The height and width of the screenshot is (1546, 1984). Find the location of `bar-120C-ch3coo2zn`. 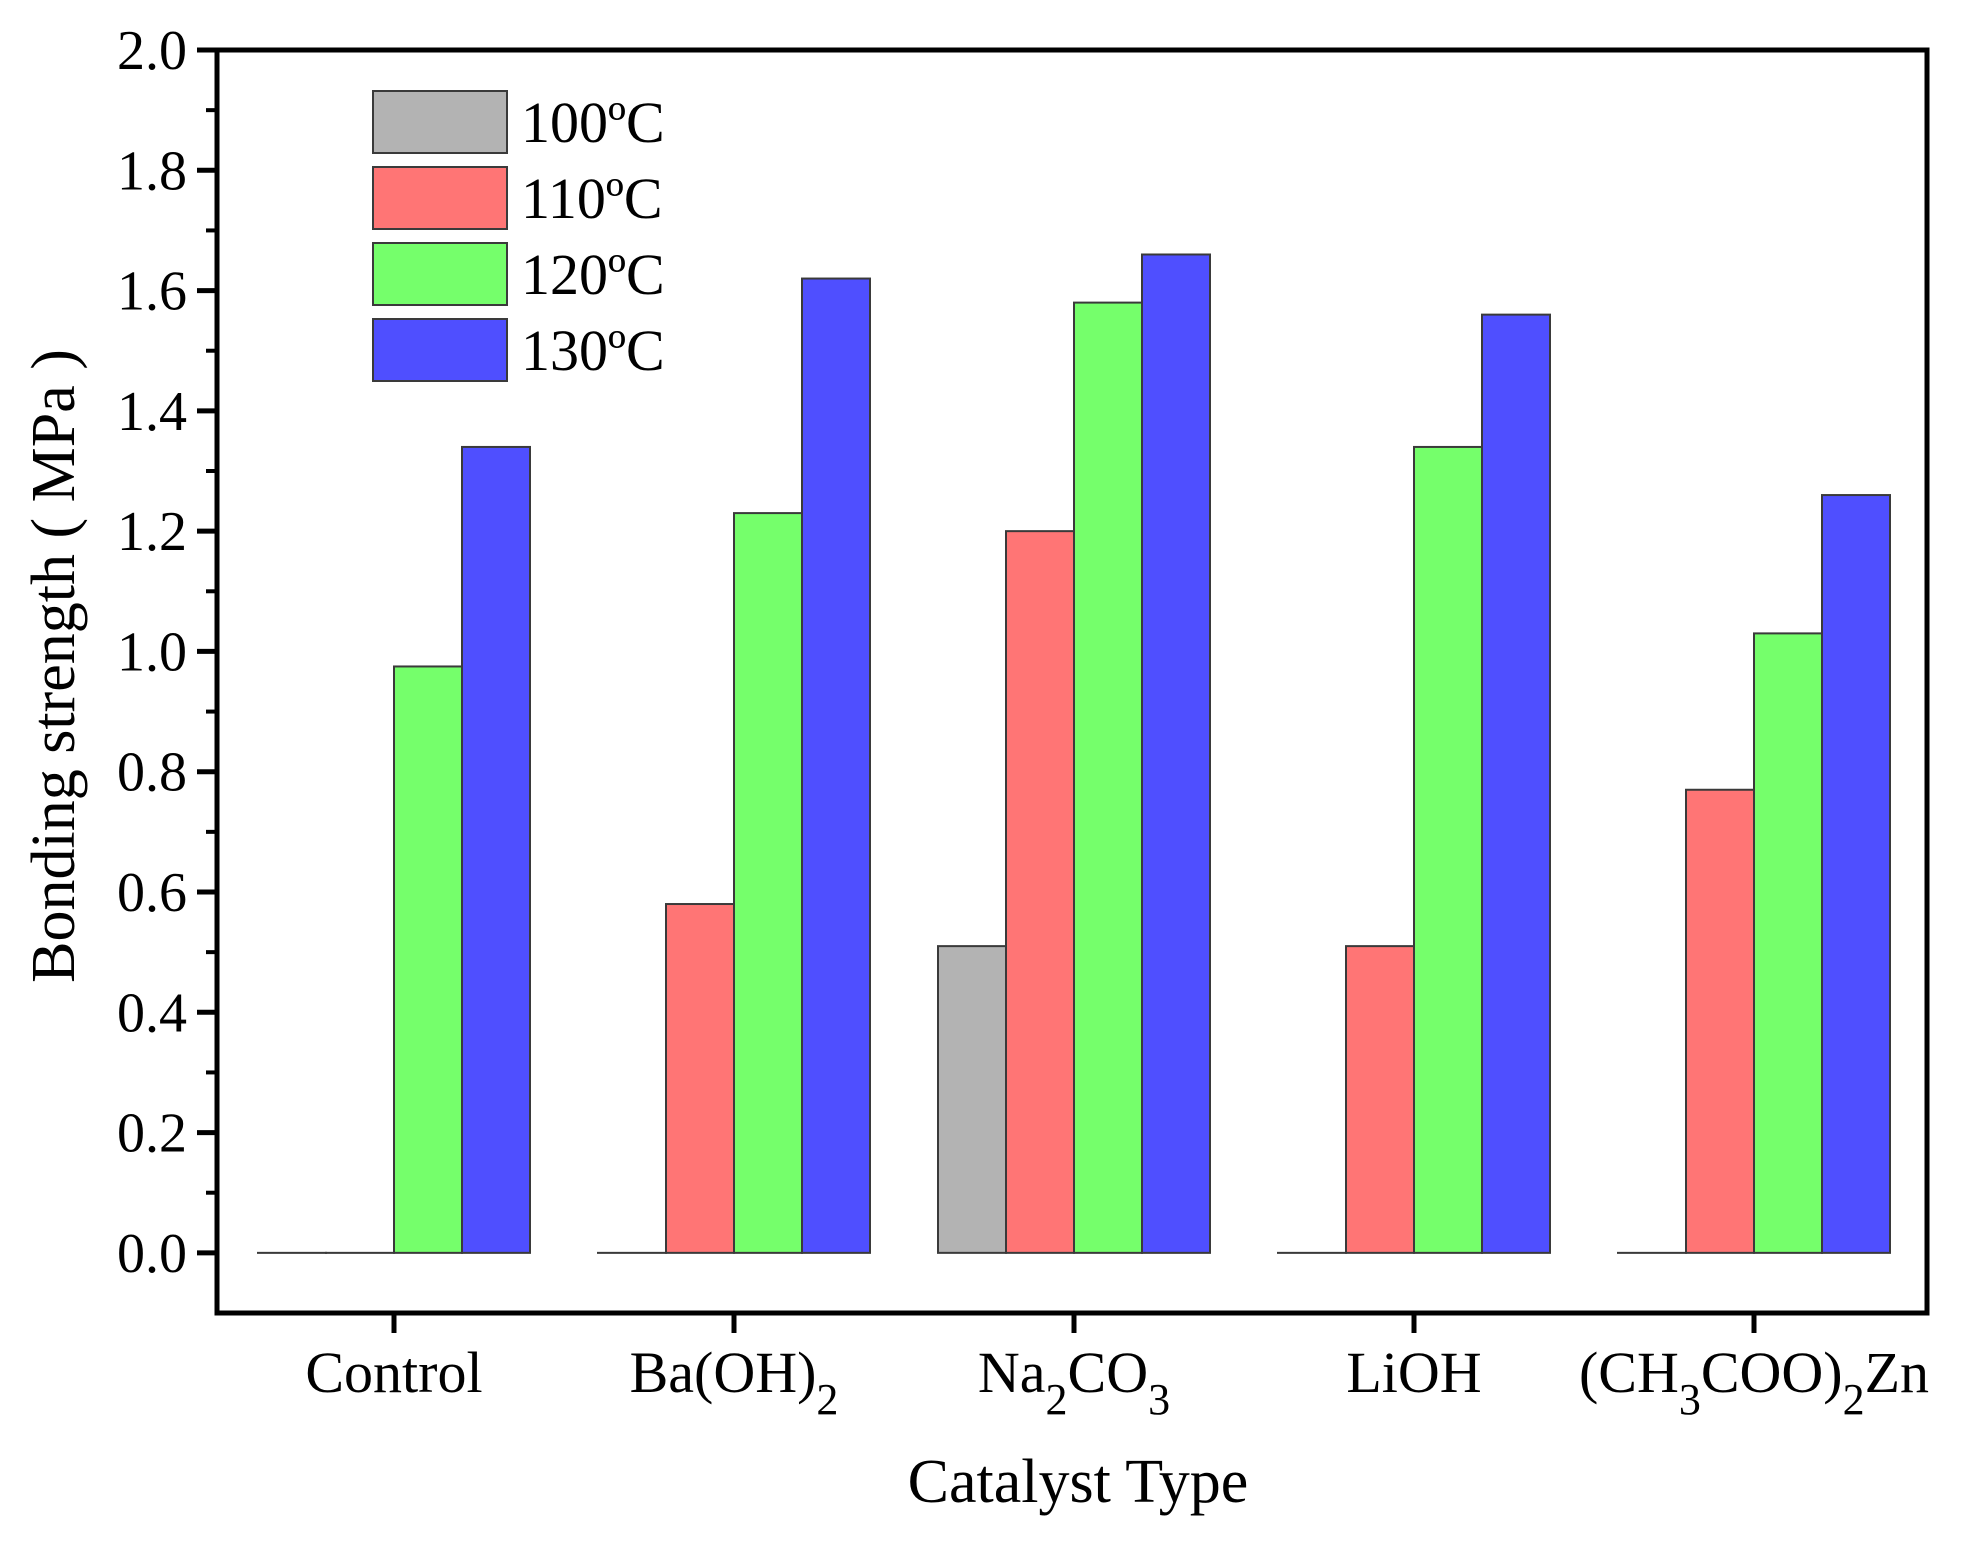

bar-120C-ch3coo2zn is located at coordinates (1788, 943).